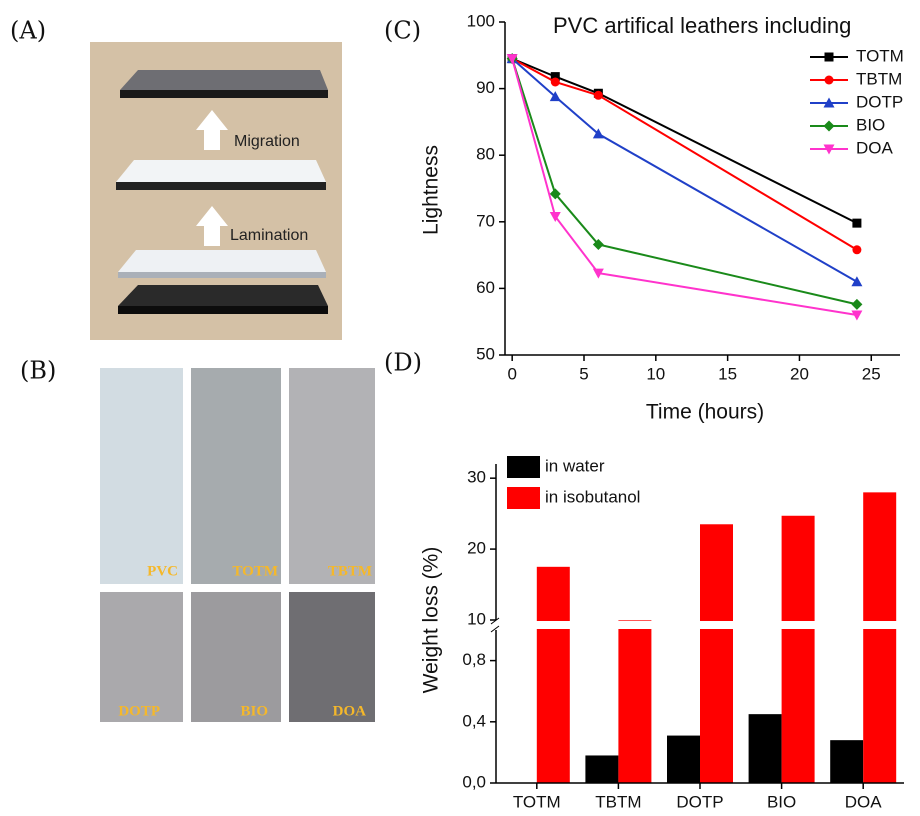 The image size is (920, 816). Describe the element at coordinates (162, 571) in the screenshot. I see `photo-label: PVC` at that location.